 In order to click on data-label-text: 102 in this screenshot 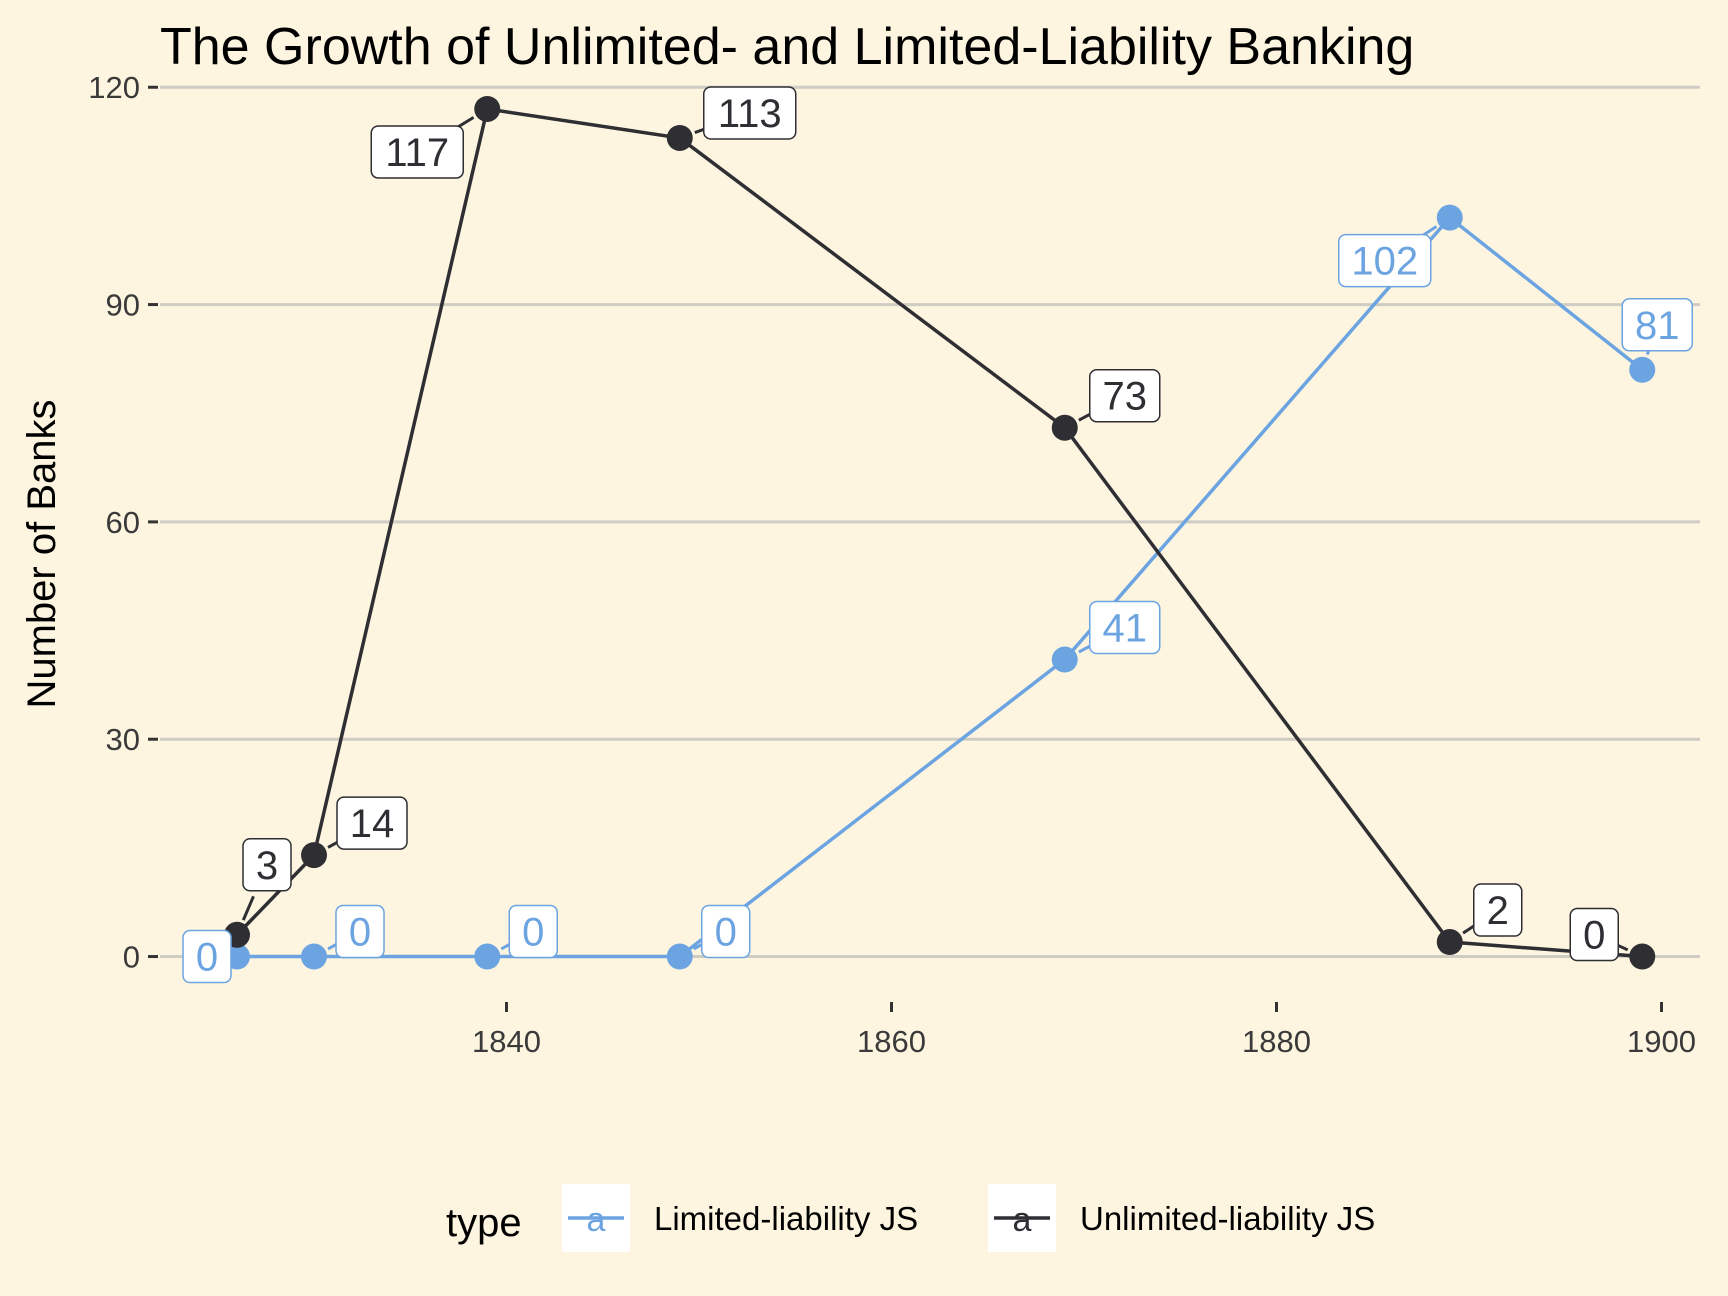, I will do `click(1384, 262)`.